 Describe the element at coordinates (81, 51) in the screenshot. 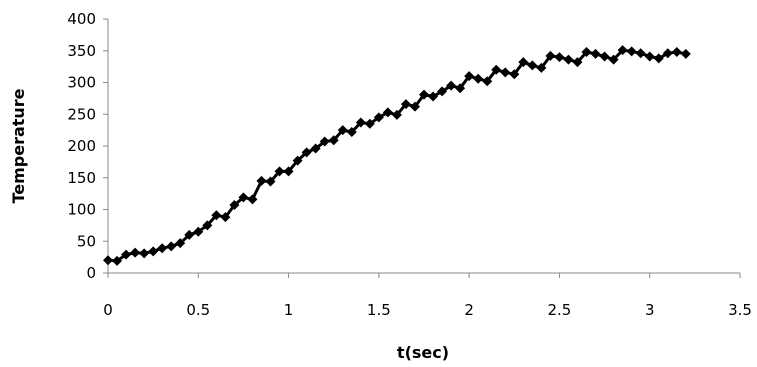

I see `y-tick-label: 350` at that location.